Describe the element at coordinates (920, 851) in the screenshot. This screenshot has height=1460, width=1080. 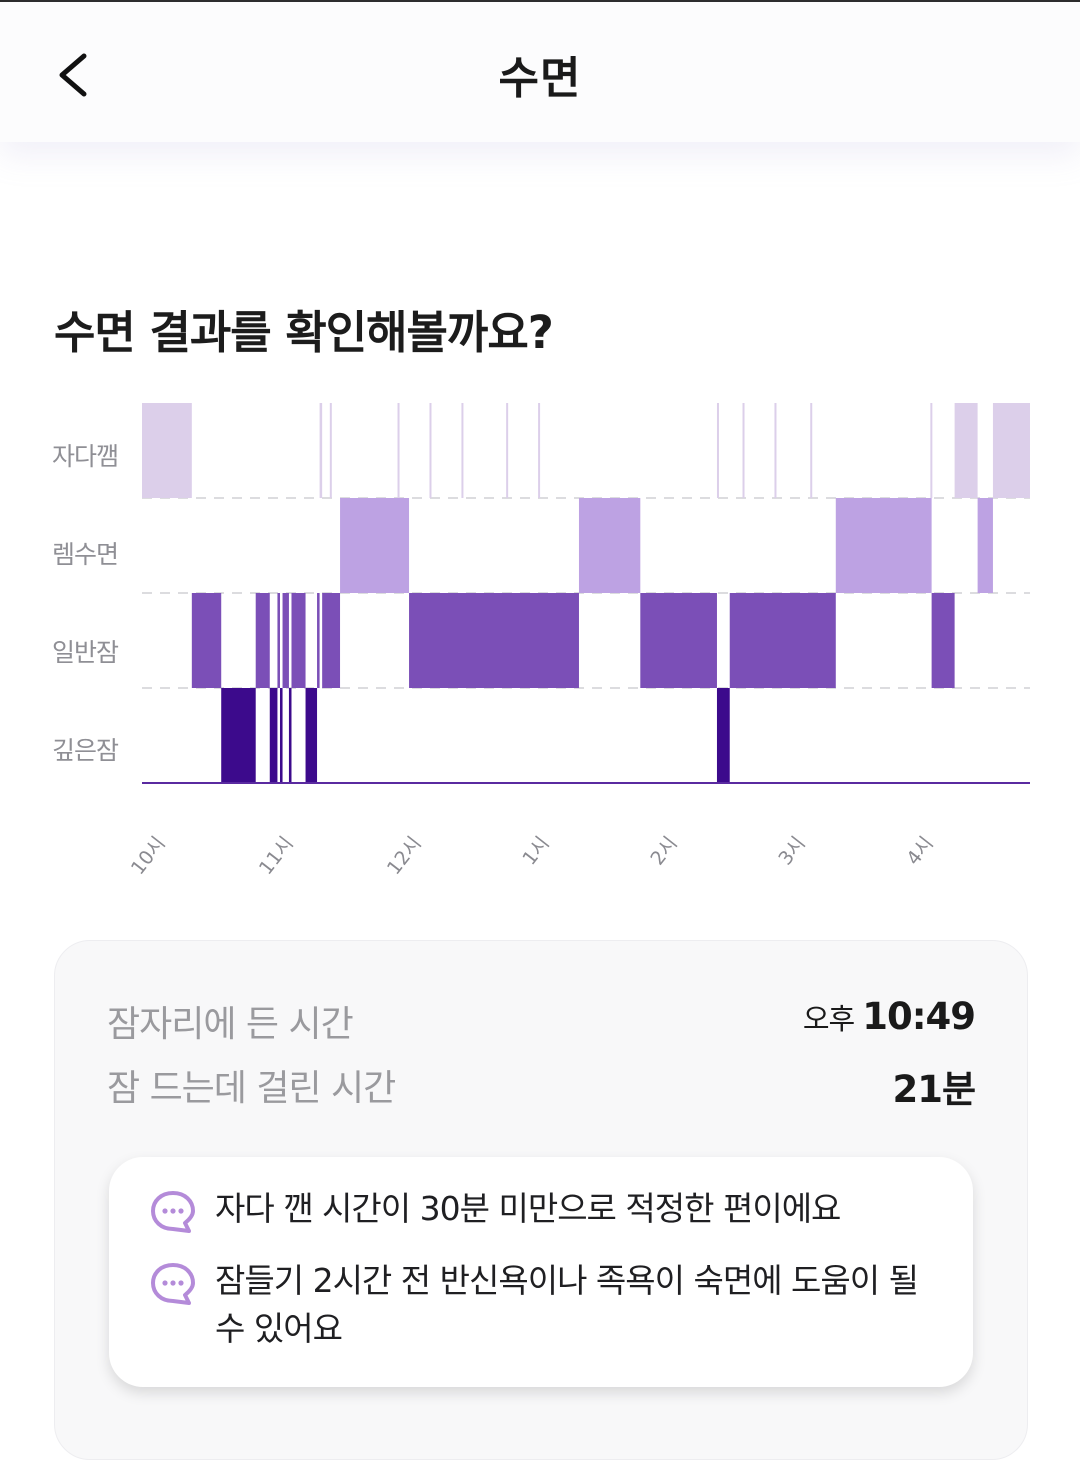
I see `x-tick-label: 4시` at that location.